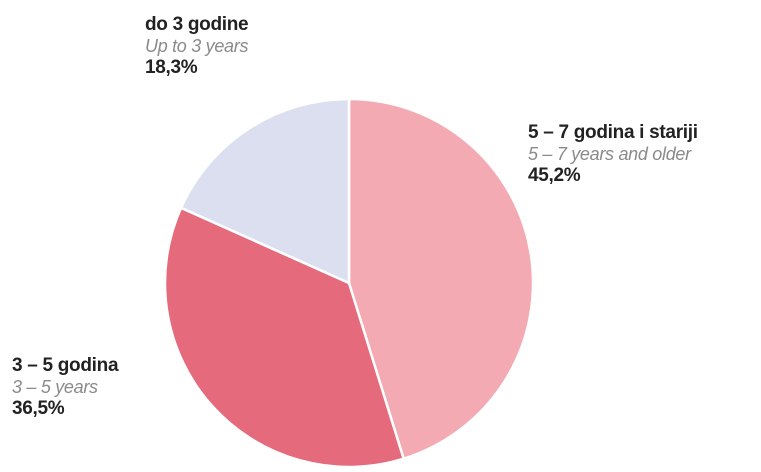  What do you see at coordinates (197, 24) in the screenshot?
I see `slice-label-name: do 3 godine` at bounding box center [197, 24].